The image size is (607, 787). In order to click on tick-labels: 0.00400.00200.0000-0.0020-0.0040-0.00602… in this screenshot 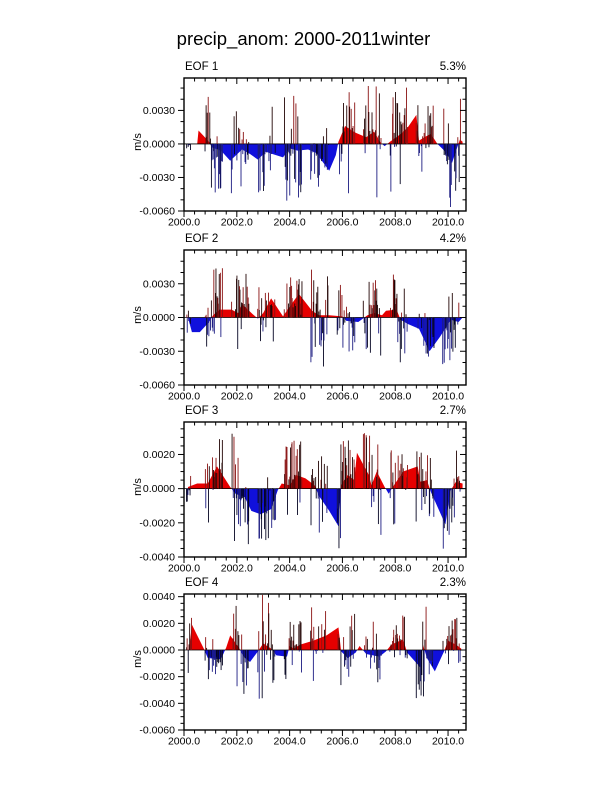, I will do `click(301, 669)`.